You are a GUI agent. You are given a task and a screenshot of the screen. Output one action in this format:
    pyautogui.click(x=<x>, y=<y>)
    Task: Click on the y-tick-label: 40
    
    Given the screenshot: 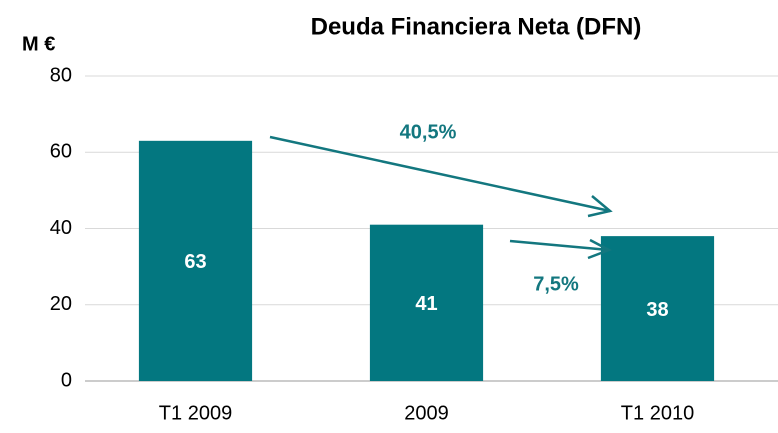 What is the action you would take?
    pyautogui.click(x=61, y=228)
    